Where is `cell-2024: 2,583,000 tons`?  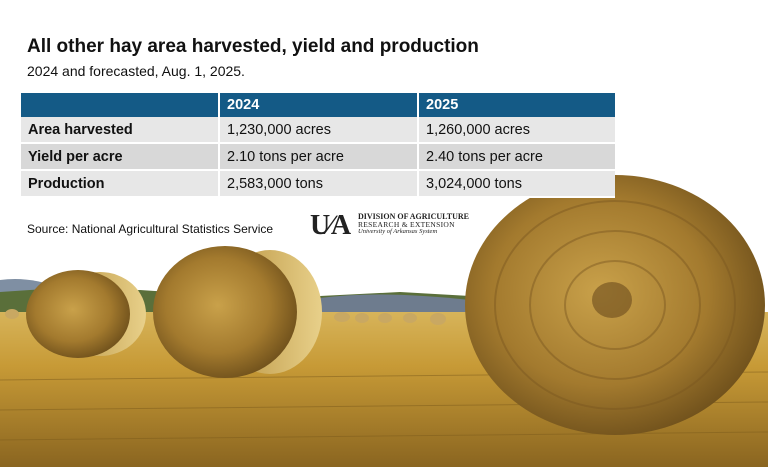 cell-2024: 2,583,000 tons is located at coordinates (319, 184).